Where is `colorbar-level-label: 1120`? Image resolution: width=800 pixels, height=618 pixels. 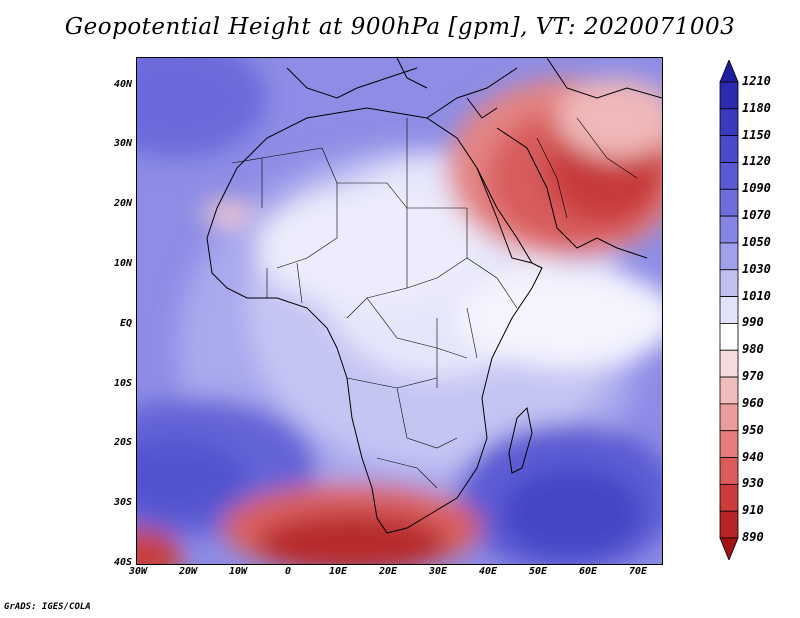 colorbar-level-label: 1120 is located at coordinates (756, 161).